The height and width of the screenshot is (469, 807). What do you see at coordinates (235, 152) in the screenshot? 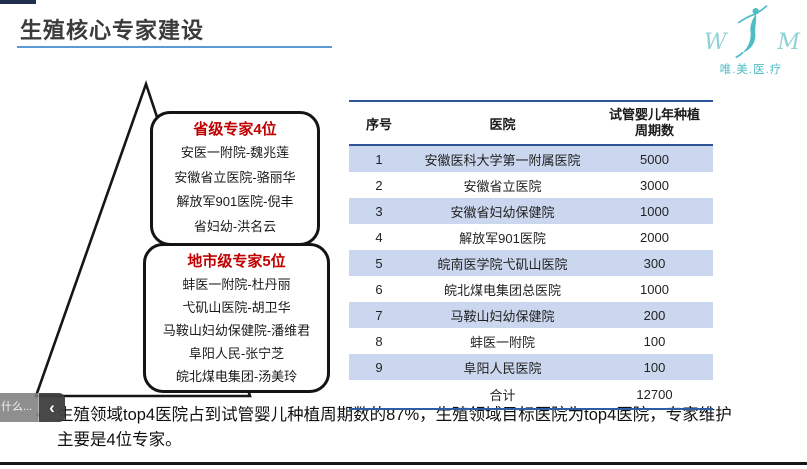
I see `expert-list-item: 安医一附院-魏兆莲` at bounding box center [235, 152].